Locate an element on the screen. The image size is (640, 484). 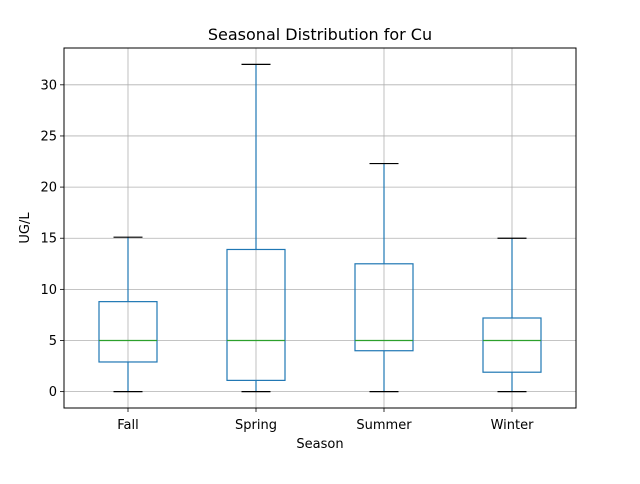
x-tick-label: Spring is located at coordinates (256, 425).